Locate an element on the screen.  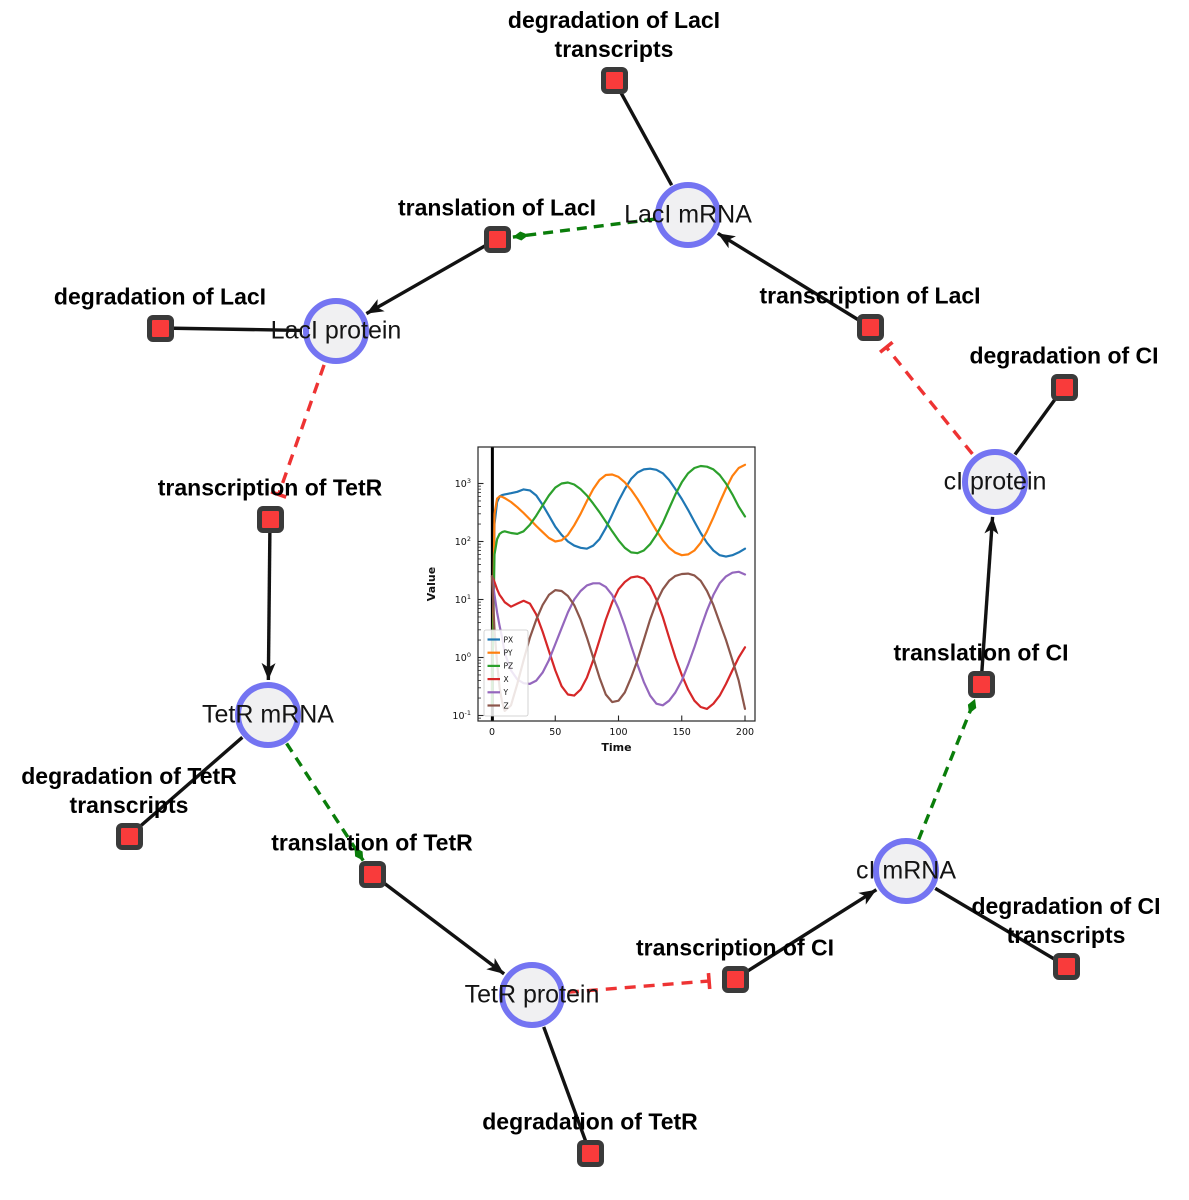
svg-text: 150 is located at coordinates (682, 732).